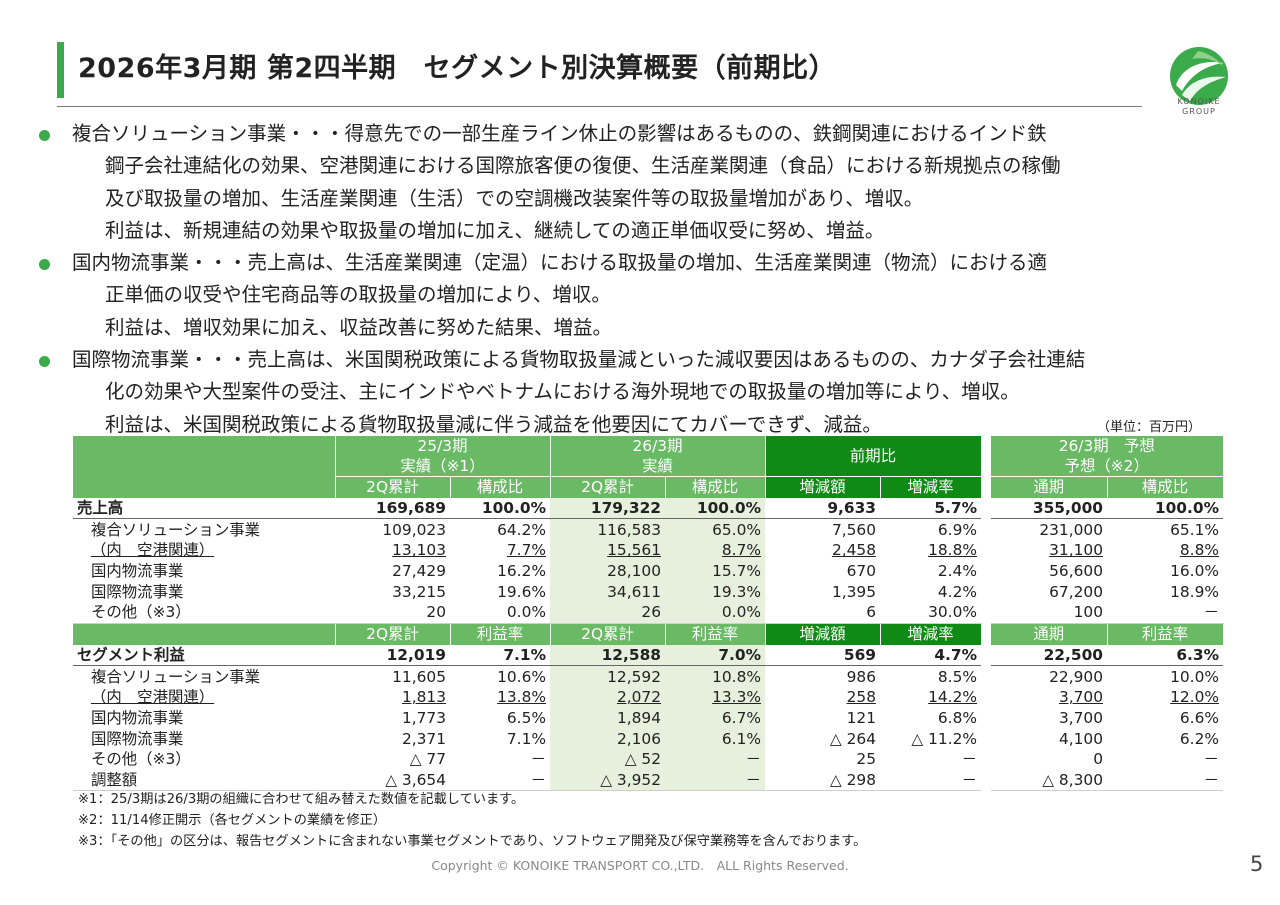 The height and width of the screenshot is (905, 1280). What do you see at coordinates (861, 717) in the screenshot?
I see `table-cell: 121` at bounding box center [861, 717].